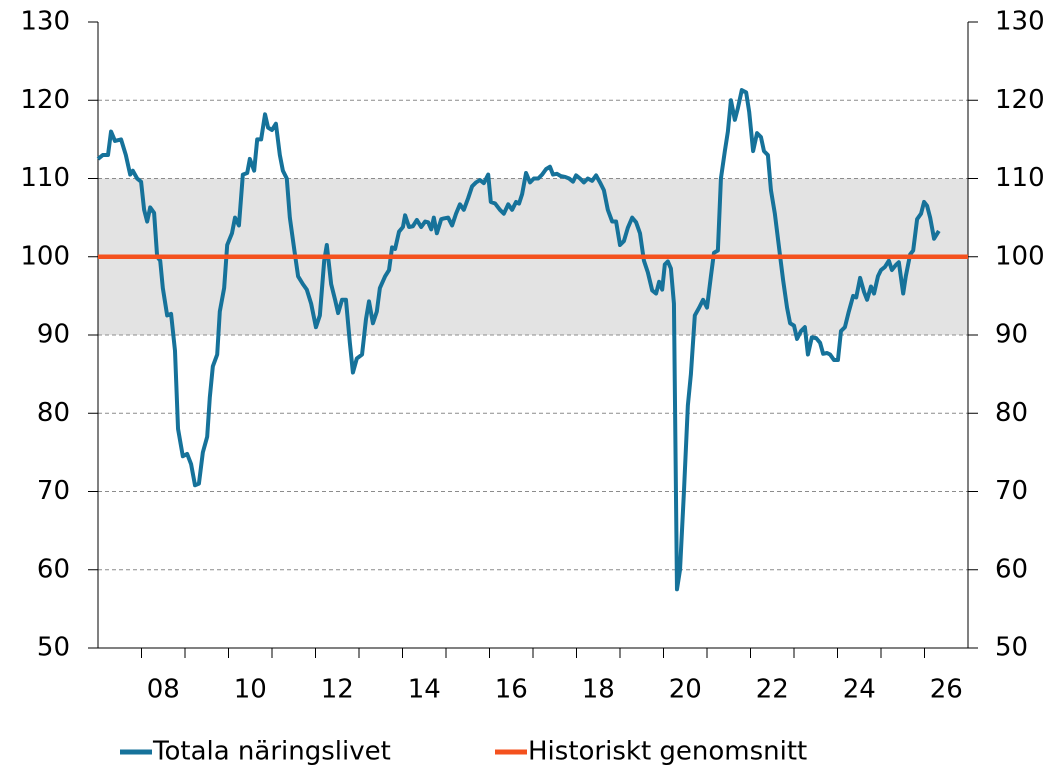  Describe the element at coordinates (1011, 648) in the screenshot. I see `y2-tick-label: 50` at that location.